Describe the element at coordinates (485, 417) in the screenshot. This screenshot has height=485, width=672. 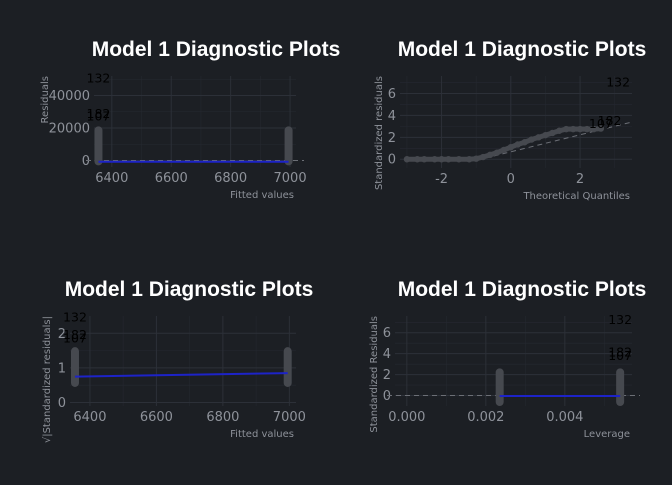
I see `x-tick-label: 0.002` at that location.